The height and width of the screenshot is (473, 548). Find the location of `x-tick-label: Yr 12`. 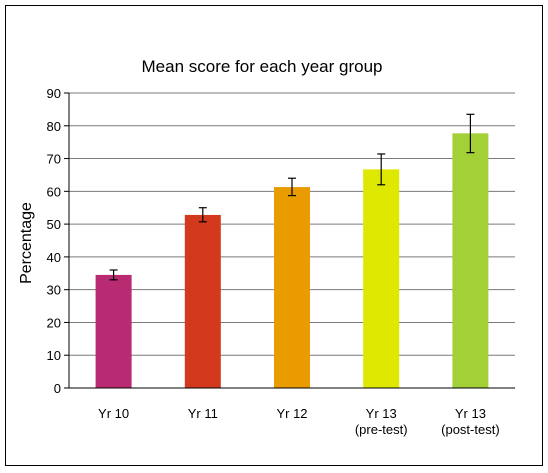

x-tick-label: Yr 12 is located at coordinates (291, 413).